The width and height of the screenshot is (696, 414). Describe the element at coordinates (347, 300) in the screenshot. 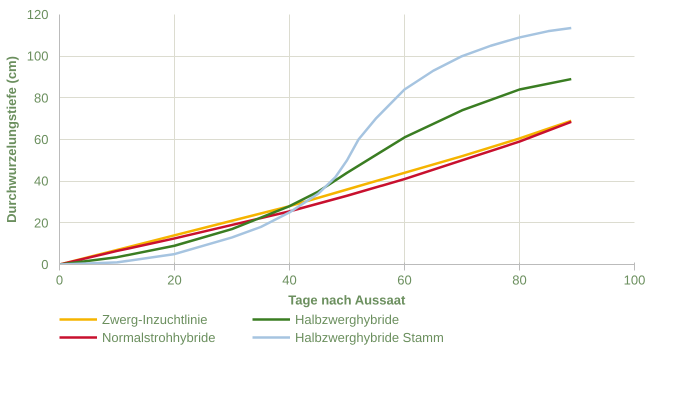

I see `x-axis-title: Tage nach Aussaat` at that location.